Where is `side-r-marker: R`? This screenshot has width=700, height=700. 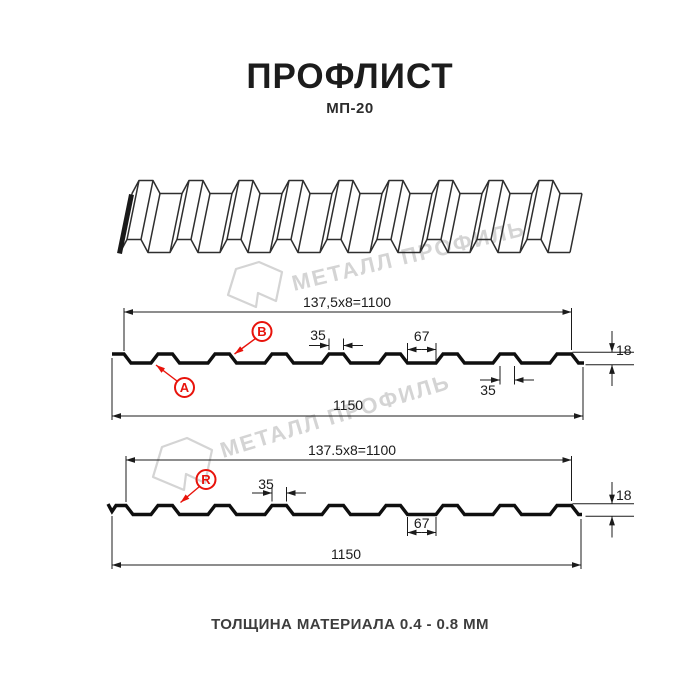 side-r-marker: R is located at coordinates (198, 486).